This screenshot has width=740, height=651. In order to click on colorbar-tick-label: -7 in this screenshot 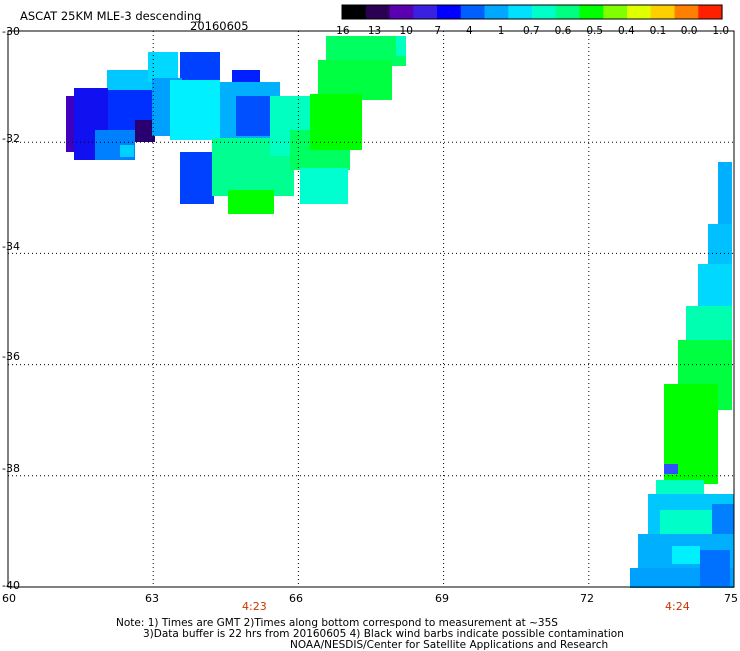, I will do `click(436, 31)`.